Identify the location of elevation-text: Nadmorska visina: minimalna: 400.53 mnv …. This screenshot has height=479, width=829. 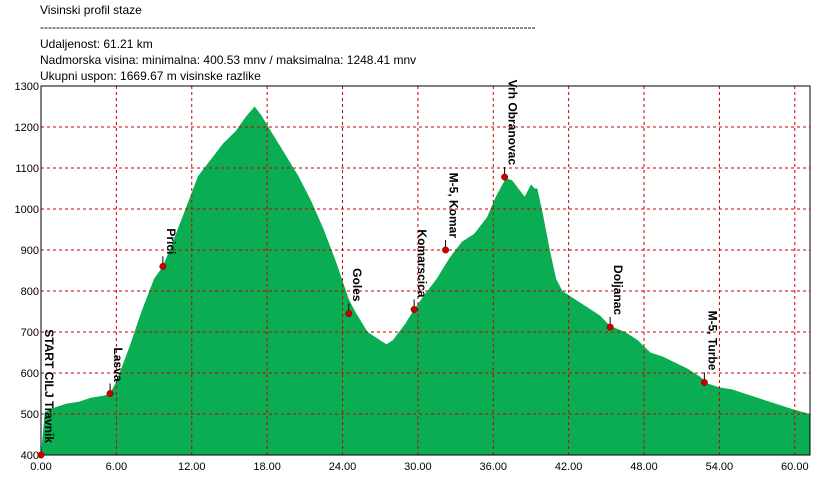
(228, 60).